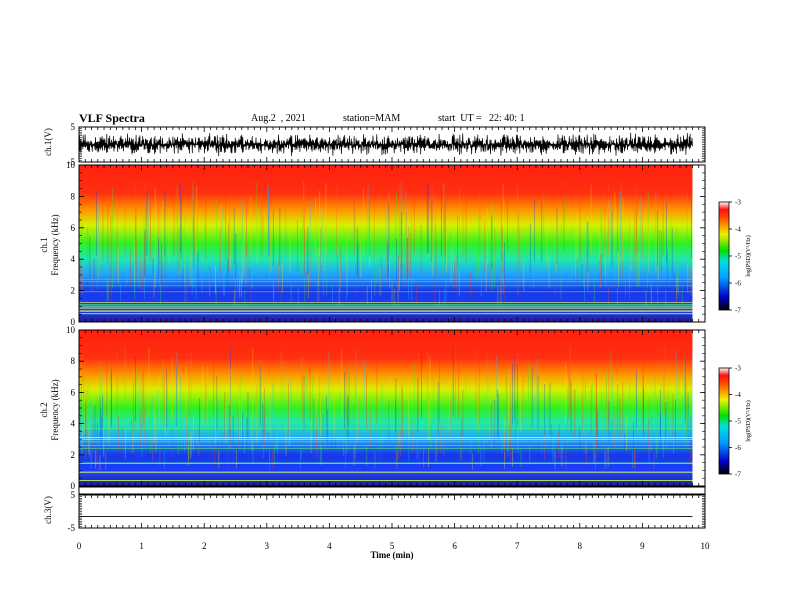 The width and height of the screenshot is (792, 612). I want to click on ch1-waveform-ytick-label-0: 5, so click(73, 127).